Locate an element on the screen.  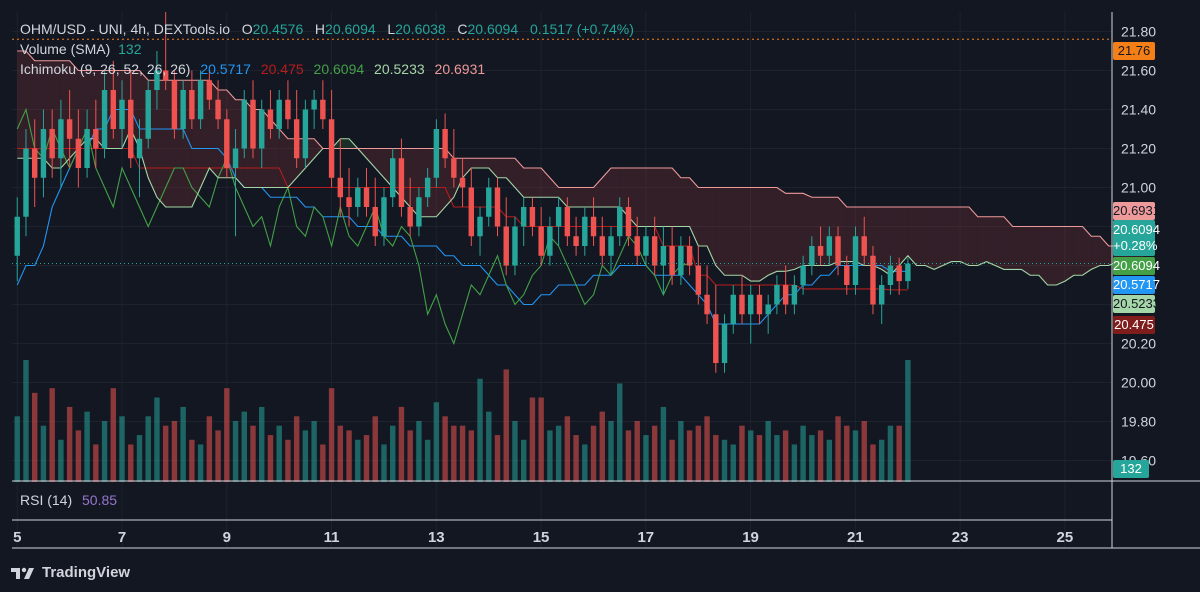
tenkan-price-tag: 20.5717 is located at coordinates (1136, 285).